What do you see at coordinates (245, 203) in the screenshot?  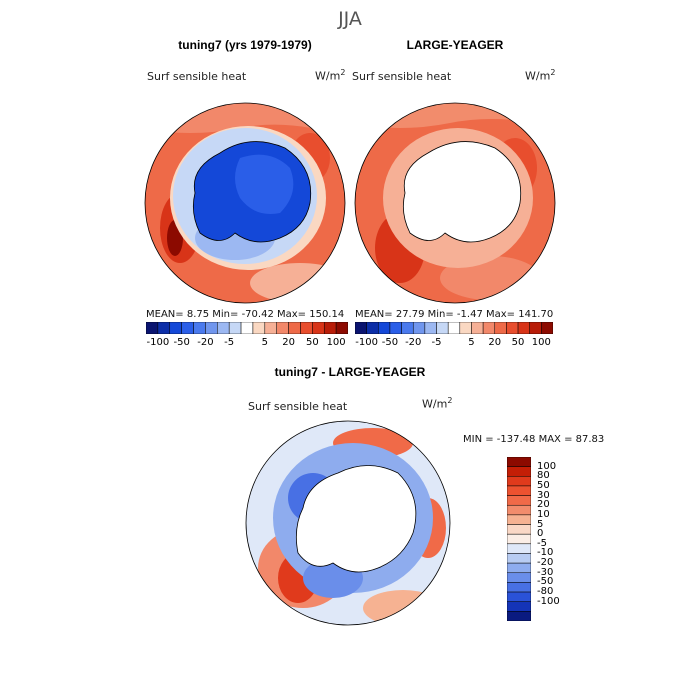 I see `panel-1-map` at bounding box center [245, 203].